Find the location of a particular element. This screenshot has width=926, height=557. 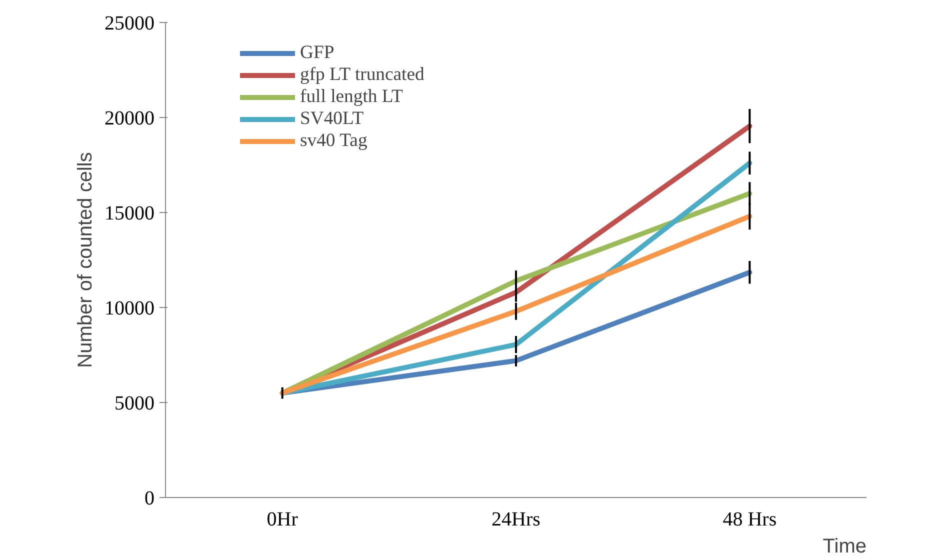

legend-label: full length LT is located at coordinates (351, 97).